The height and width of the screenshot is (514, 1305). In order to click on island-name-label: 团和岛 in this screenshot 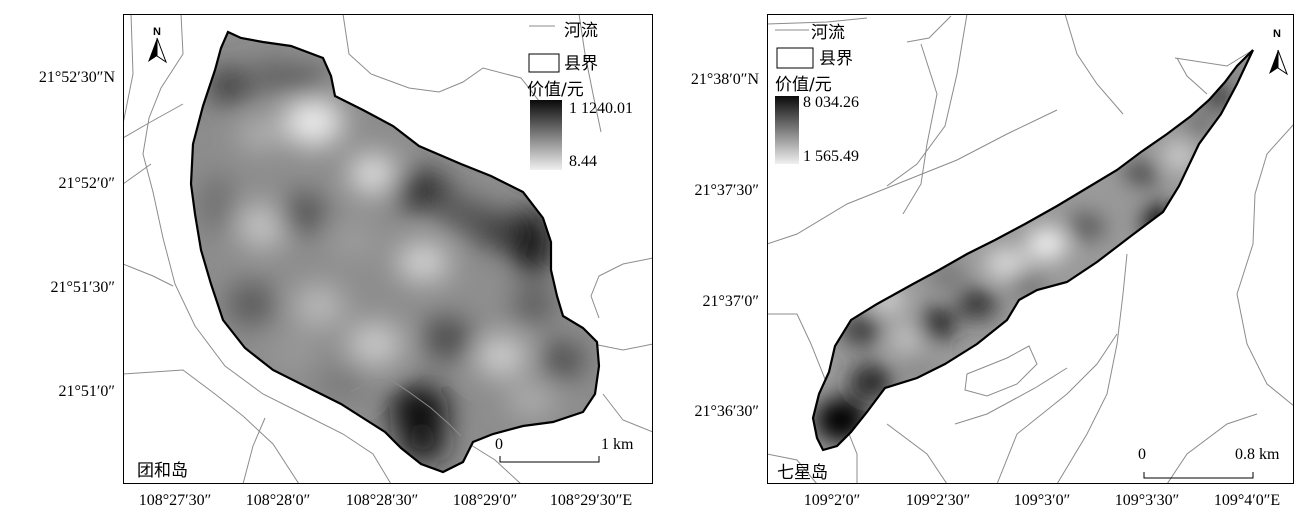, I will do `click(162, 471)`.